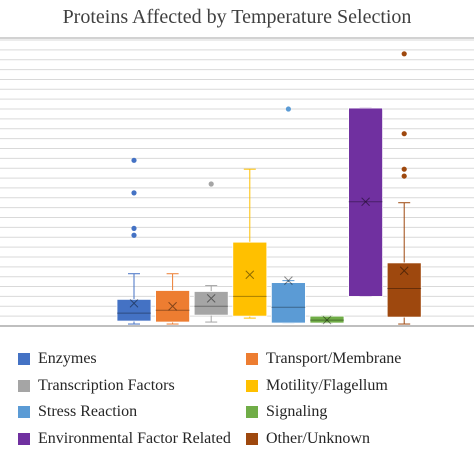 This screenshot has height=474, width=474. What do you see at coordinates (334, 358) in the screenshot?
I see `legend-label: Transport/Membrane` at bounding box center [334, 358].